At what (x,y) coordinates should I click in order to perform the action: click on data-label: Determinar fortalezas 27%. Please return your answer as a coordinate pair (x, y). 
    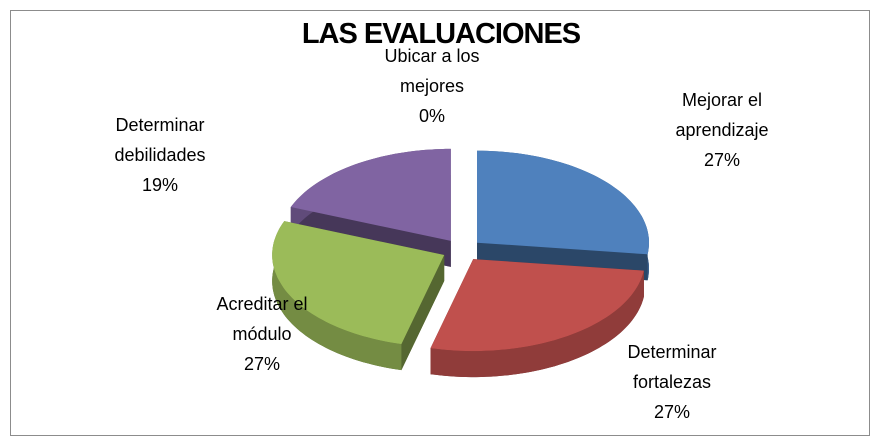
    Looking at the image, I should click on (672, 382).